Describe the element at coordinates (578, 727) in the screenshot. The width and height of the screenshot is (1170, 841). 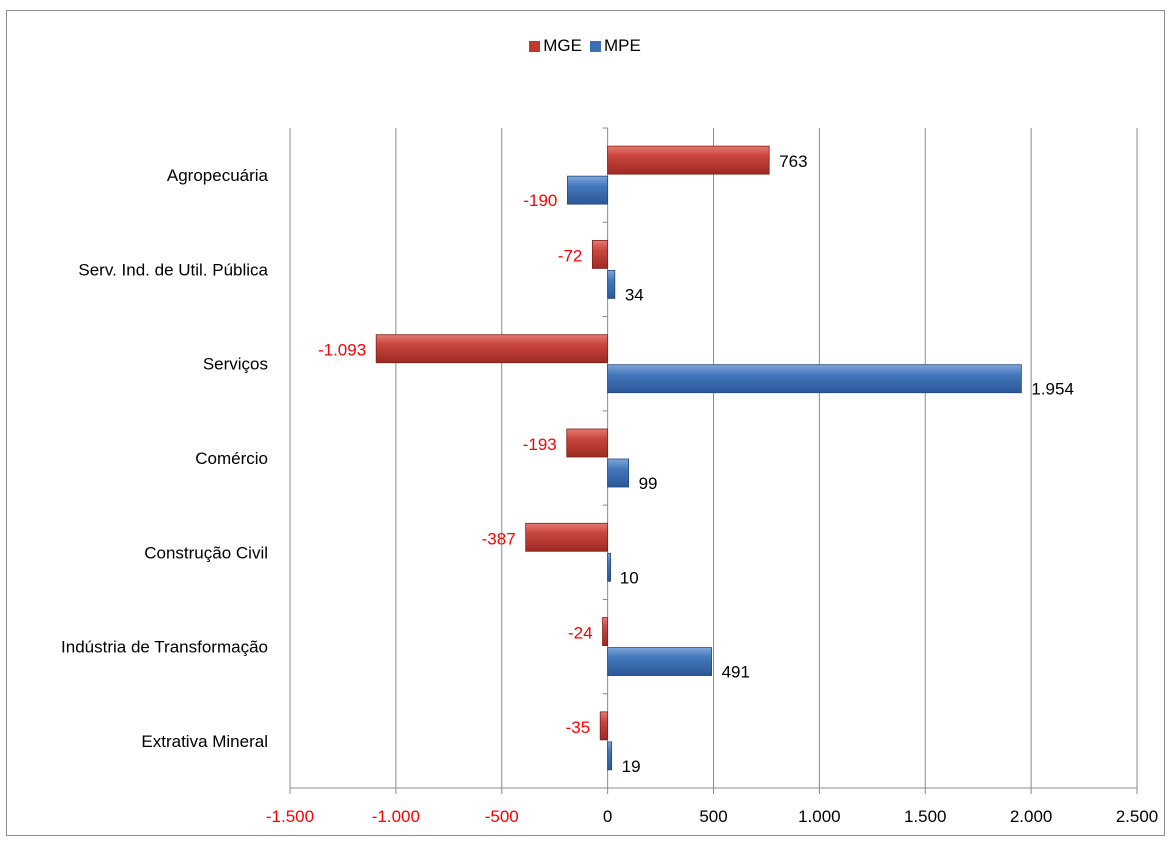
I see `data-label: -35` at that location.